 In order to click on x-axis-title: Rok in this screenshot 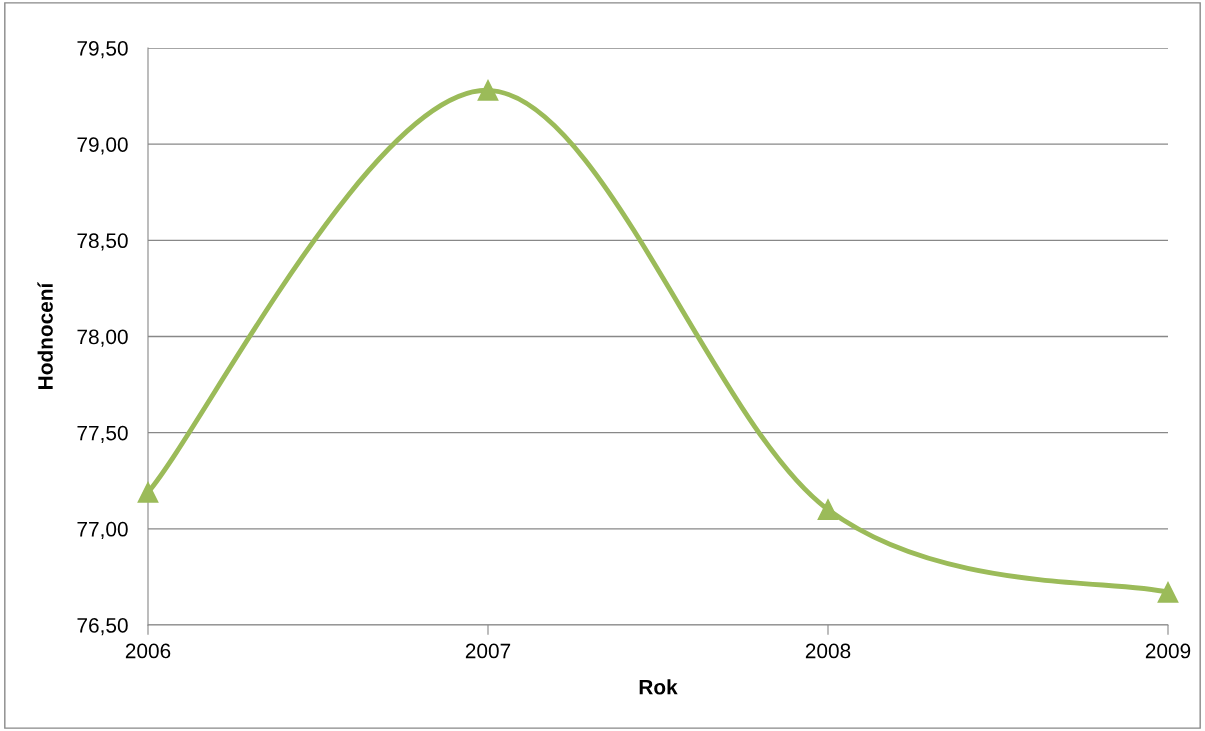, I will do `click(658, 687)`.